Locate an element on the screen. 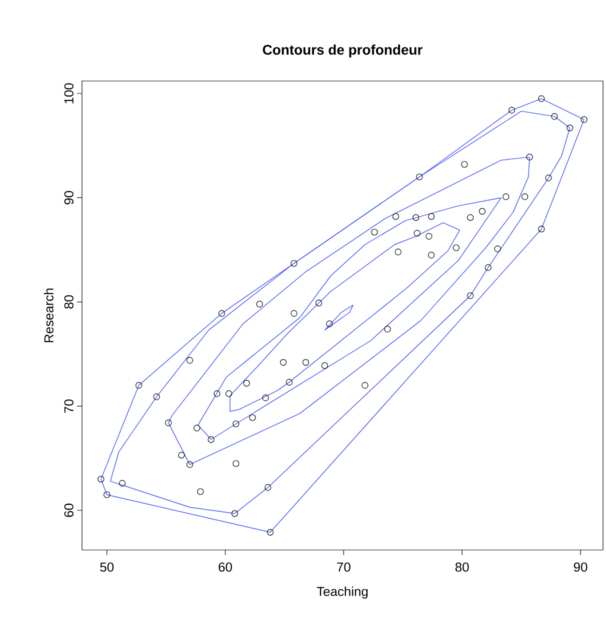 The width and height of the screenshot is (606, 626). x-tick-label: 90 is located at coordinates (581, 567).